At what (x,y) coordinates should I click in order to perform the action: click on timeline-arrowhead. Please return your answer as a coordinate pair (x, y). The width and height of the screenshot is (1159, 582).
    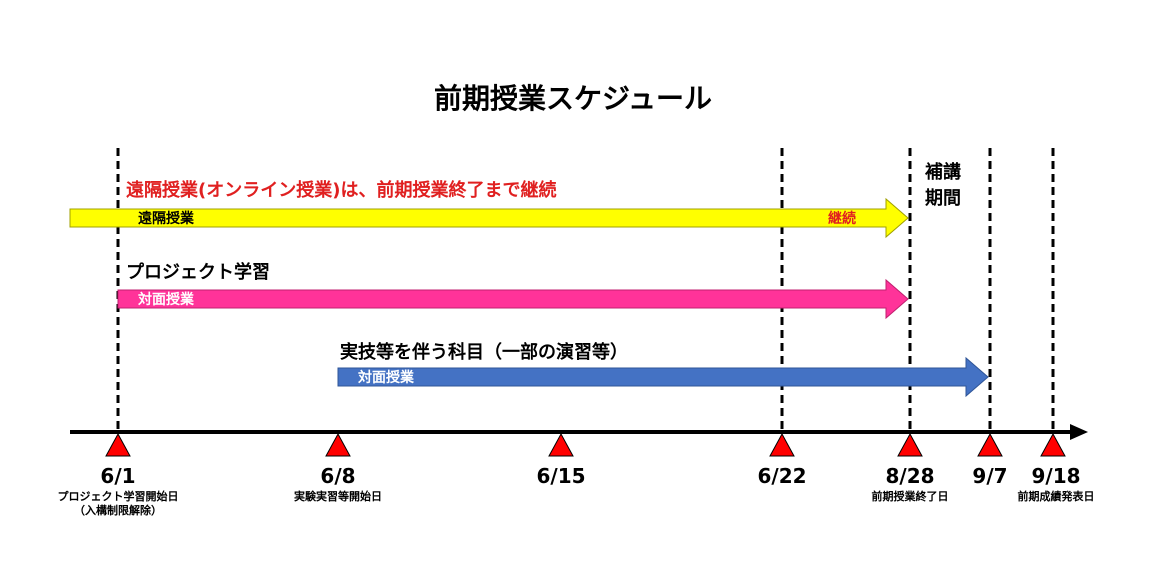
    Looking at the image, I should click on (1079, 432).